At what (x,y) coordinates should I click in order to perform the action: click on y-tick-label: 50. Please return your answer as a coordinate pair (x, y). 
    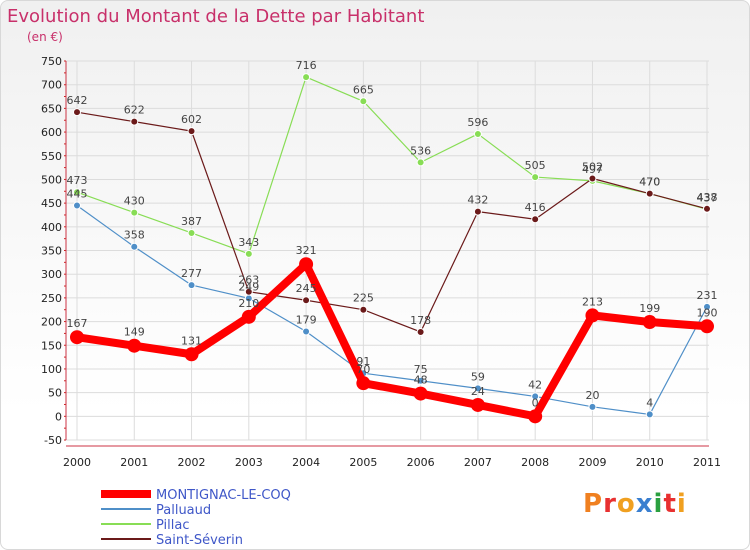
    Looking at the image, I should click on (55, 393).